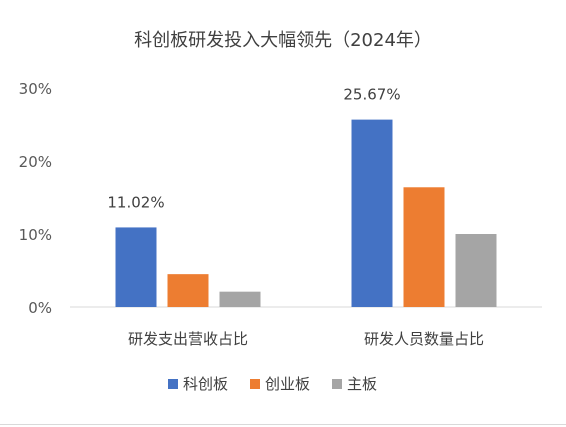  I want to click on bottom-divider, so click(283, 424).